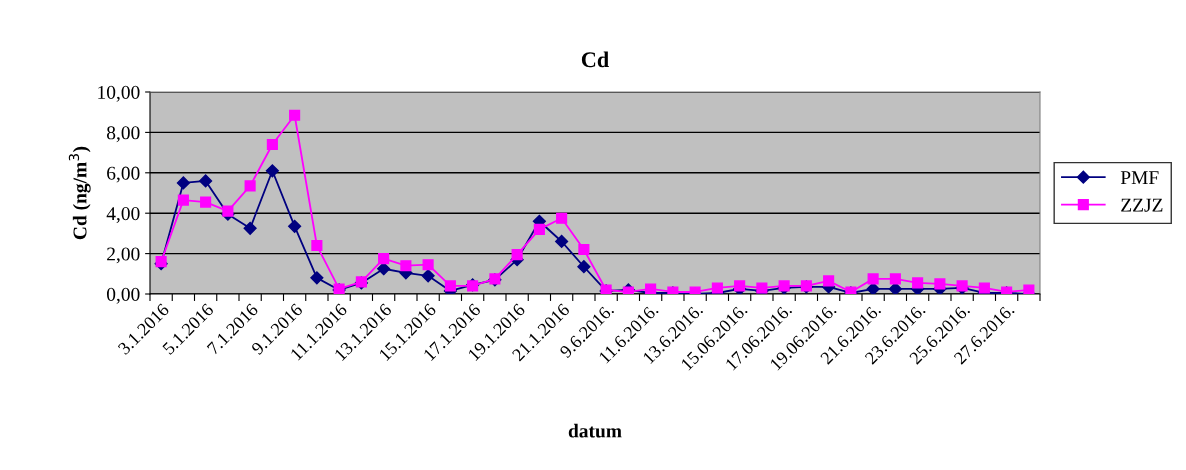 Image resolution: width=1186 pixels, height=470 pixels. What do you see at coordinates (1142, 205) in the screenshot?
I see `legend-label: ZZJZ` at bounding box center [1142, 205].